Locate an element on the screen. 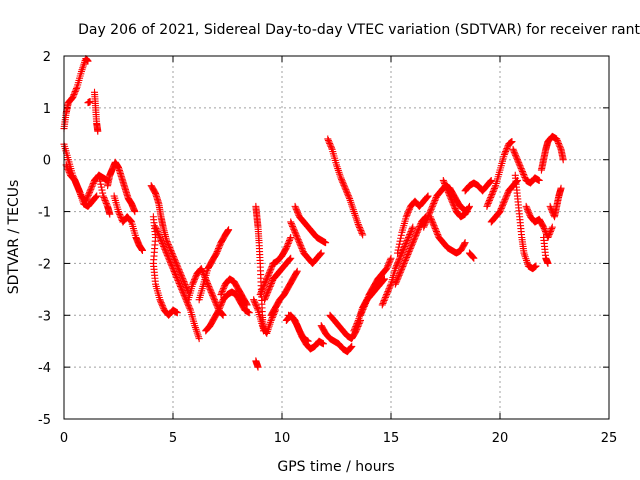  x-tick-label: 5 is located at coordinates (173, 438).